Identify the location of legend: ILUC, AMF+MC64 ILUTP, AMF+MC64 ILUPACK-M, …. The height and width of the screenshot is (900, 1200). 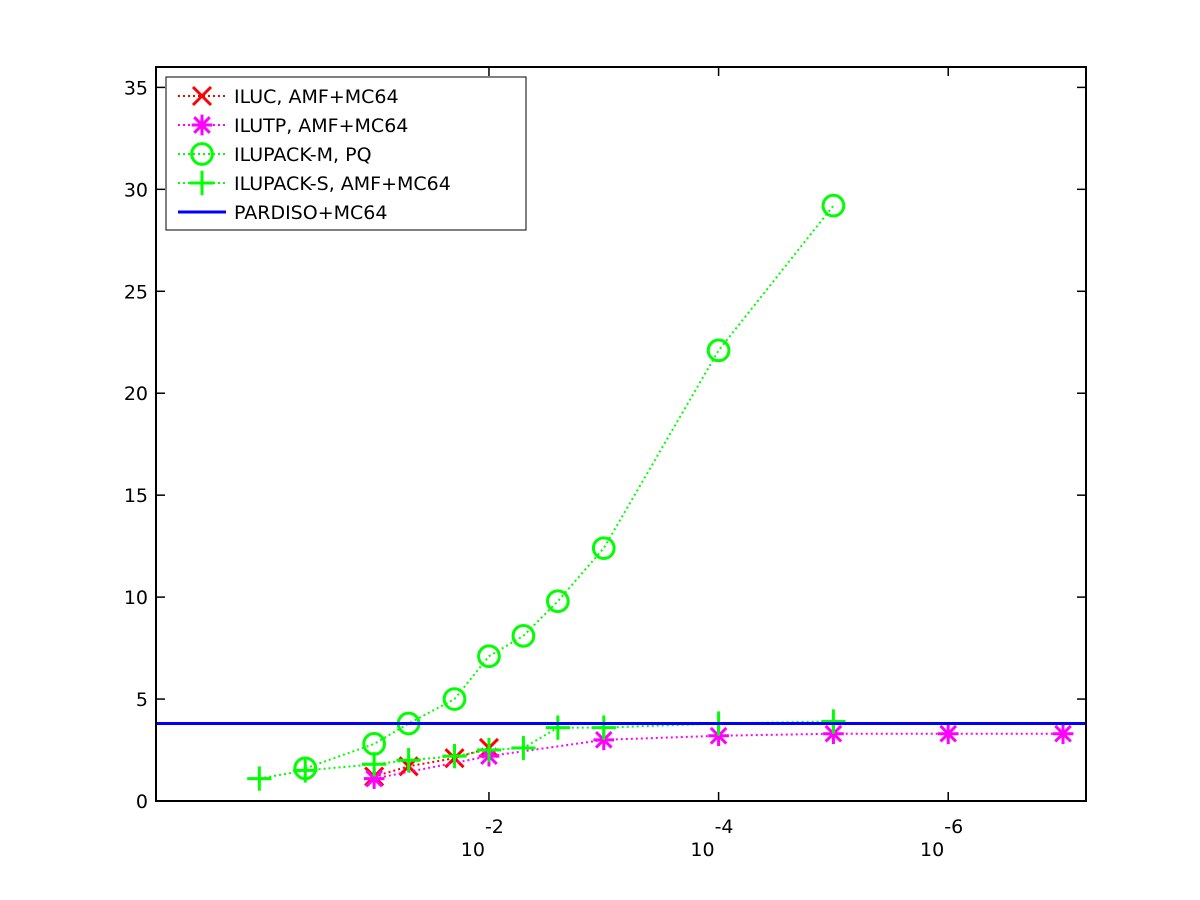
(346, 153).